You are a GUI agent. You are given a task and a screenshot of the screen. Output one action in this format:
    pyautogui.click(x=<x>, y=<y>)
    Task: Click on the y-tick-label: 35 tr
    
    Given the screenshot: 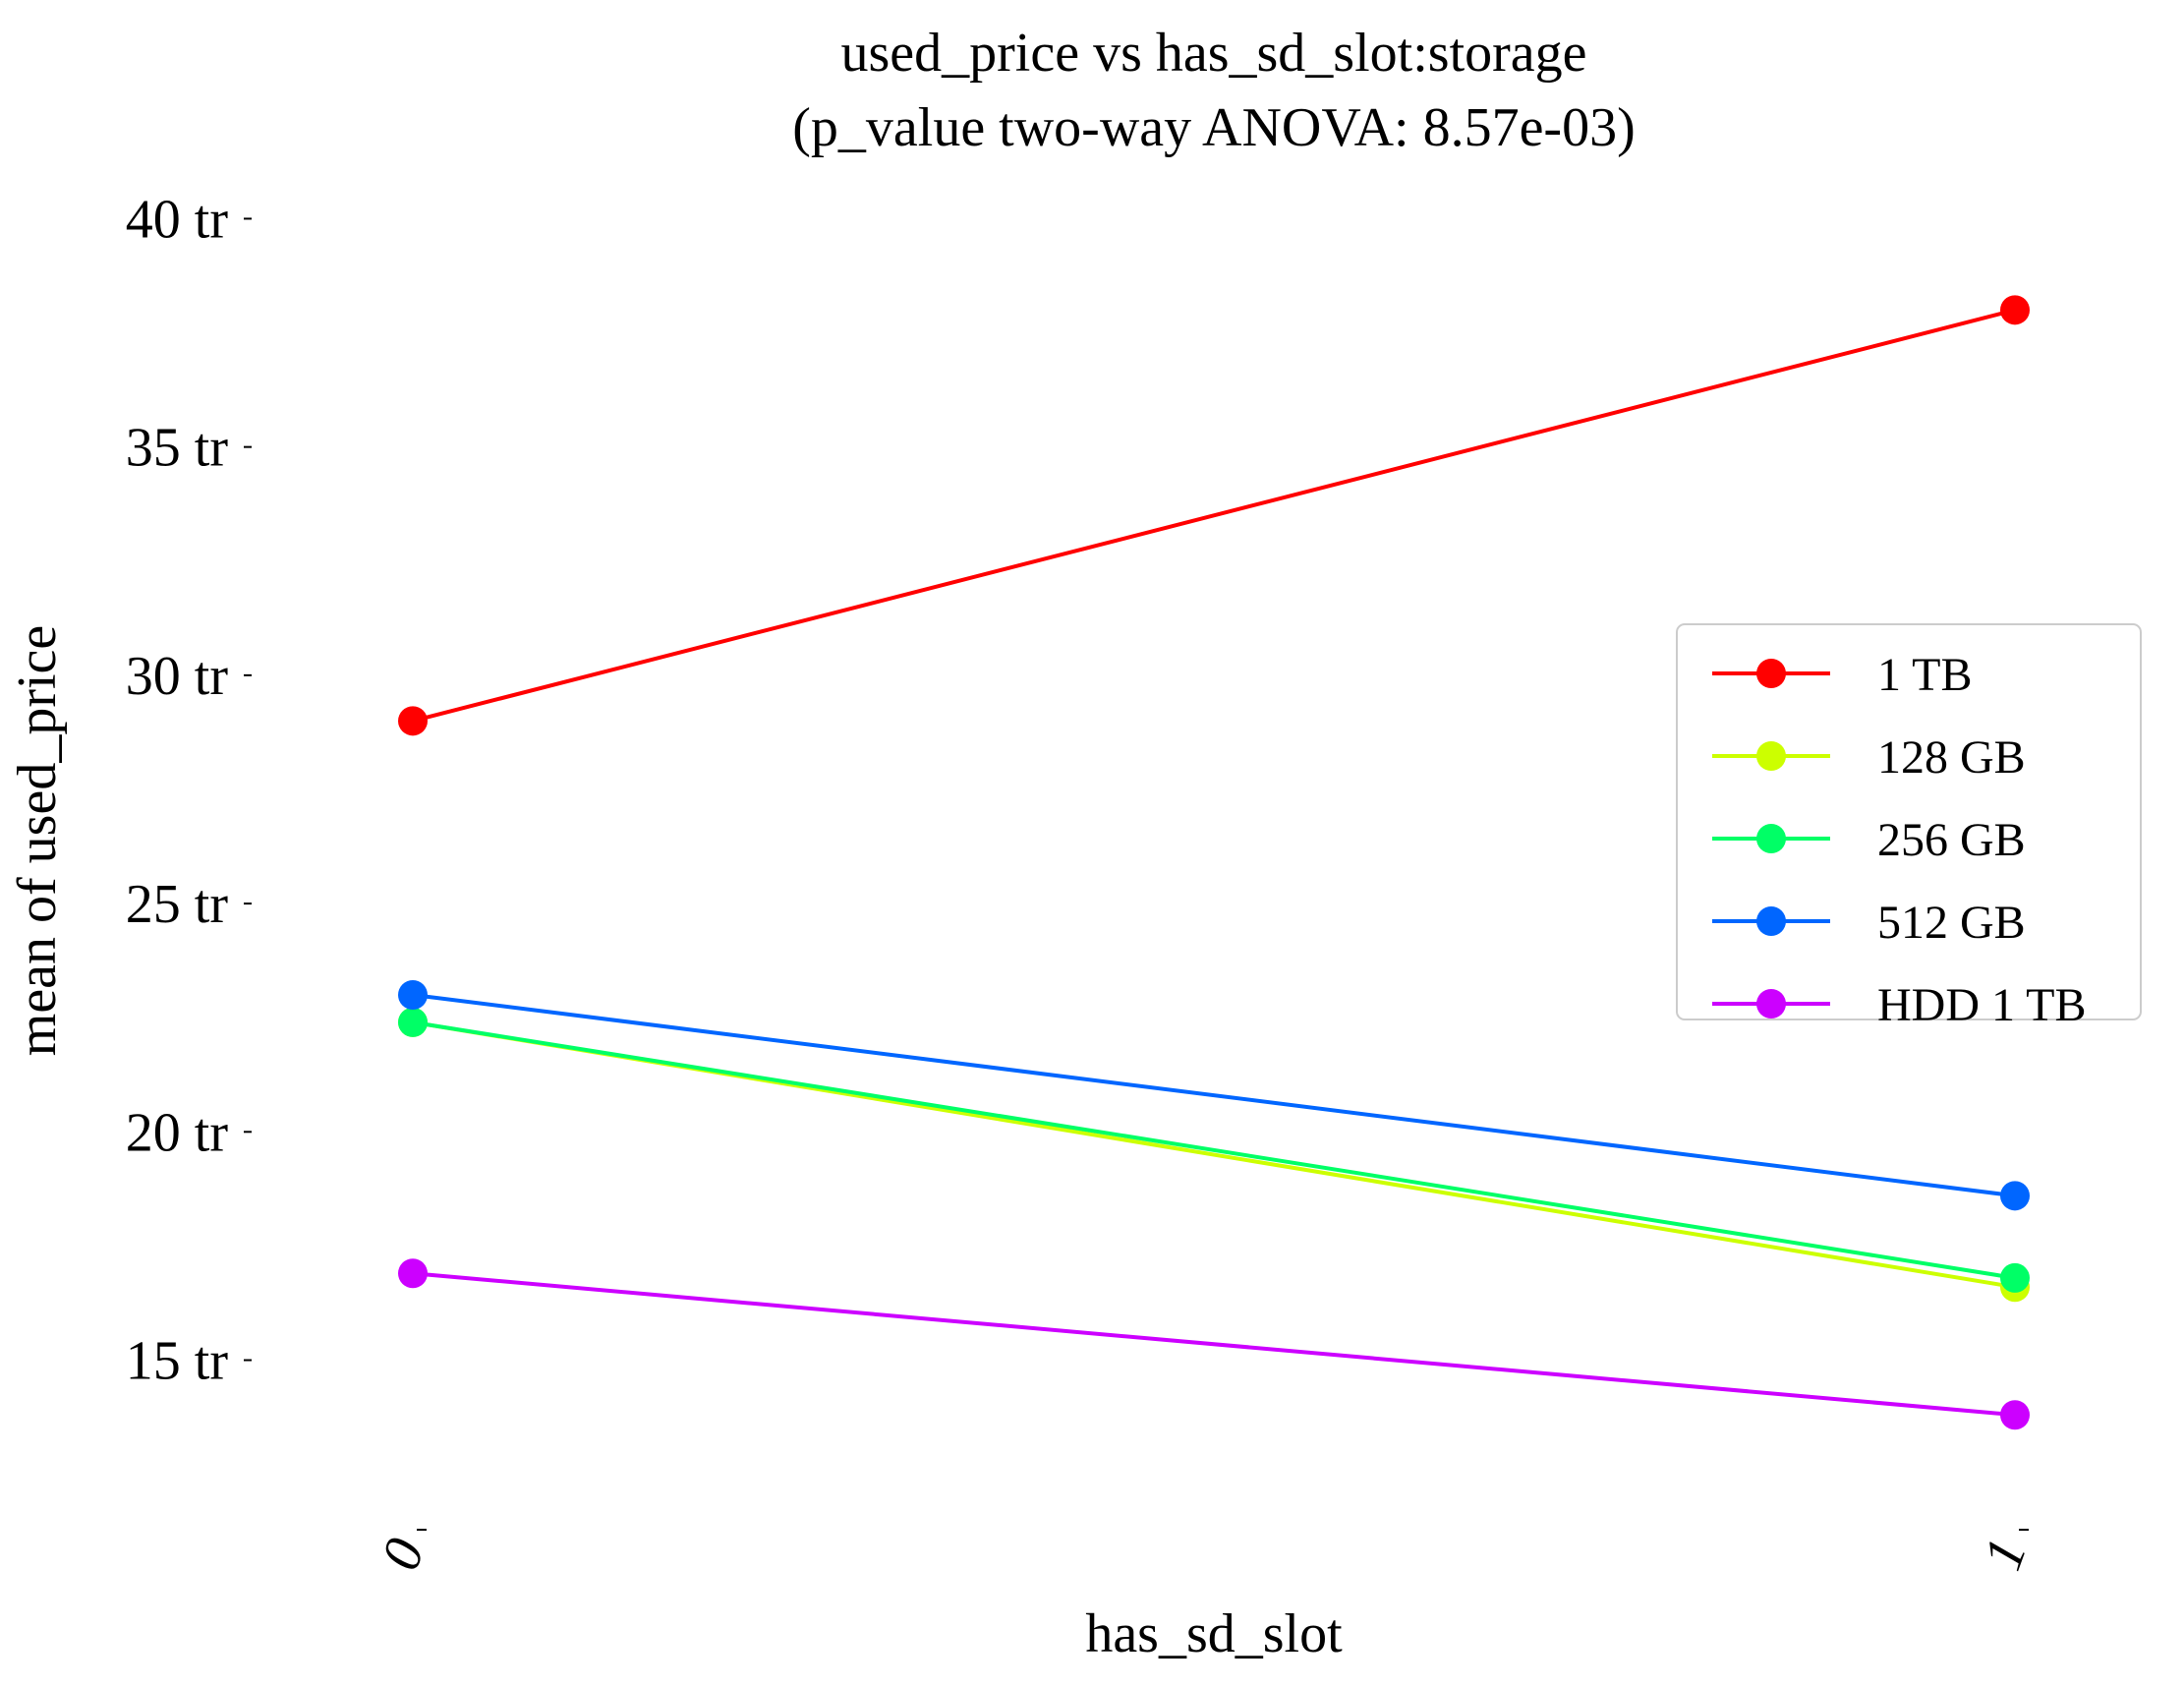 What is the action you would take?
    pyautogui.click(x=177, y=448)
    